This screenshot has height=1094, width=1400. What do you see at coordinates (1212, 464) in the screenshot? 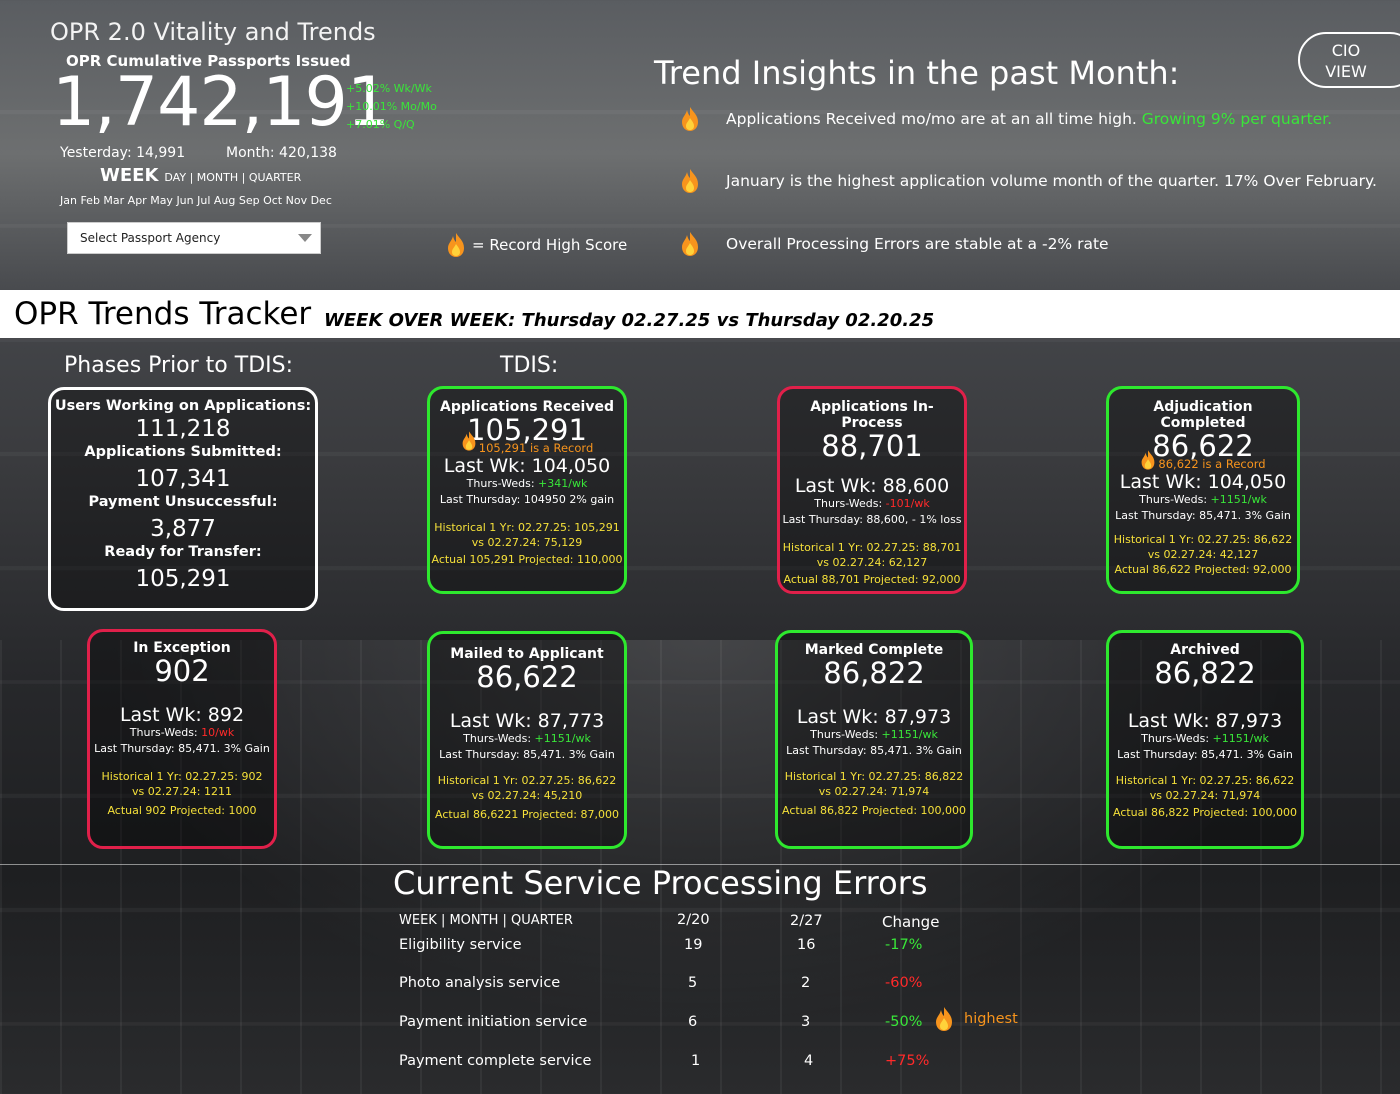
I see `record-text: 86,622 is a Record` at bounding box center [1212, 464].